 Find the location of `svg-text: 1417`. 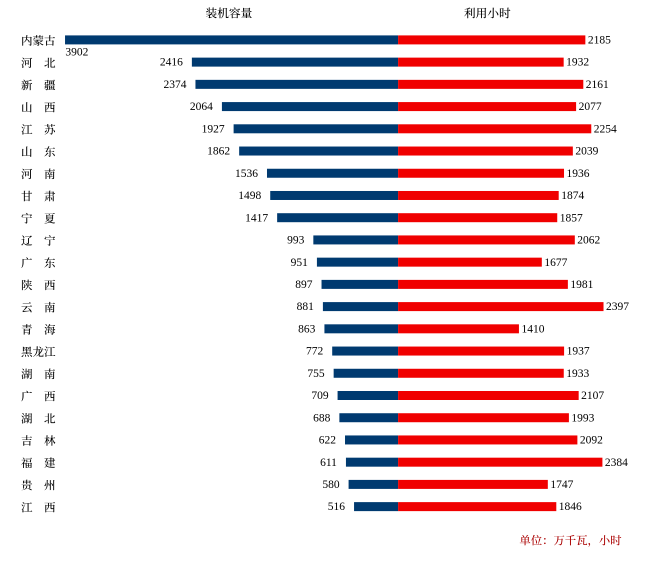

svg-text: 1417 is located at coordinates (256, 218).